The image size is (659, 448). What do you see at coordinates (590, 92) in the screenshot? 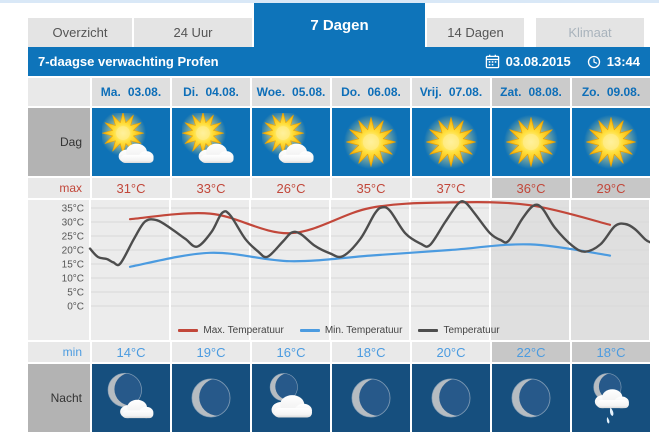
I see `day-abbr: Zo.` at bounding box center [590, 92].